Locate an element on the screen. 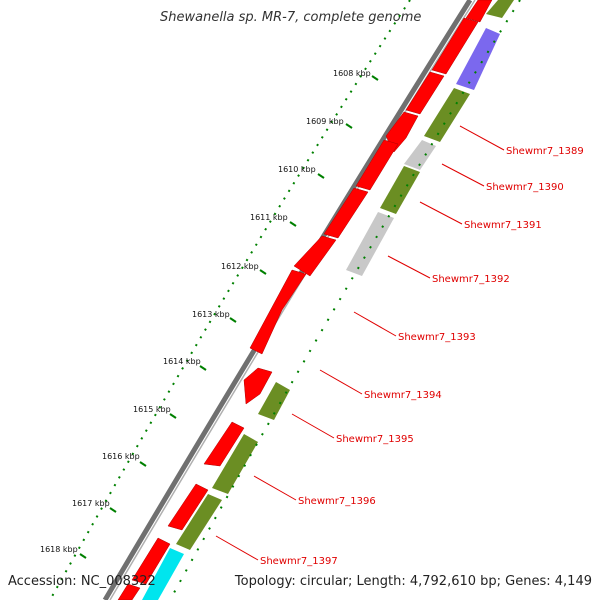 The width and height of the screenshot is (600, 600). kbp-tick-label: 1610 kbp is located at coordinates (297, 169).